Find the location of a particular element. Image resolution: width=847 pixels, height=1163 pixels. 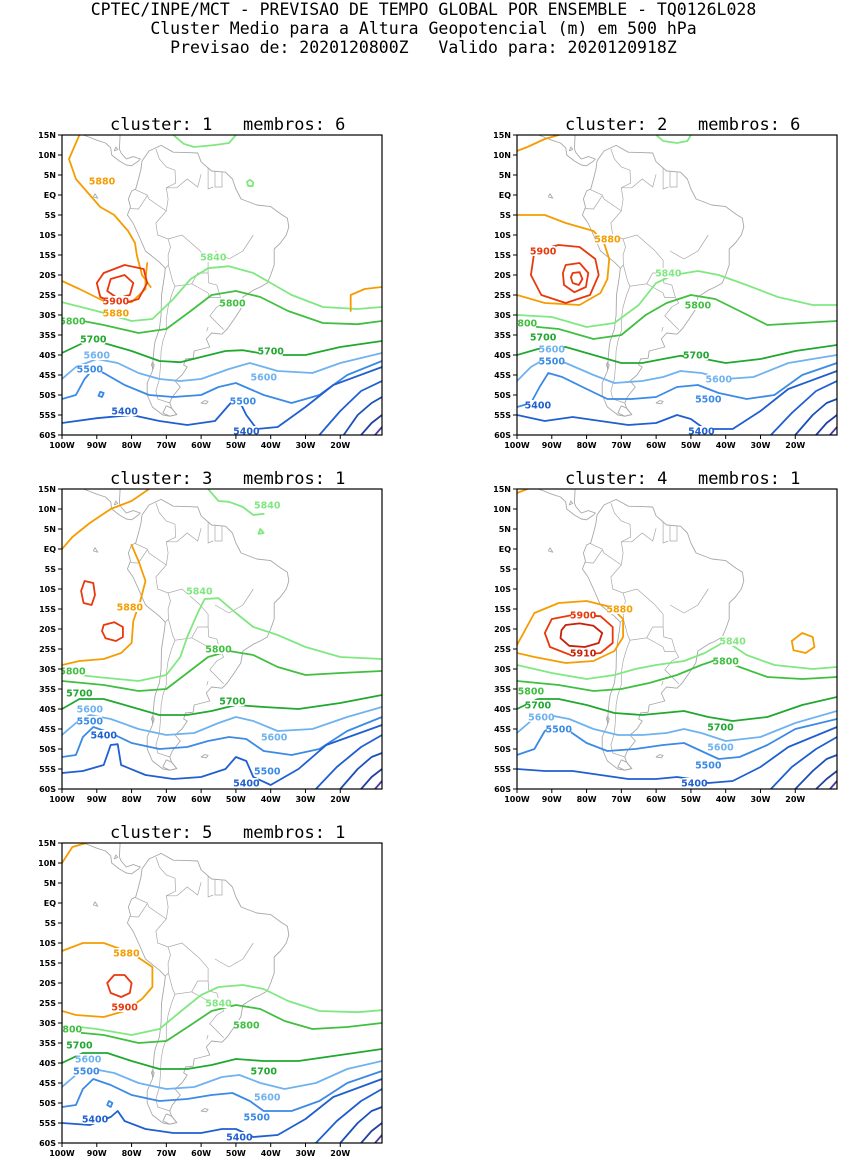

lon-label: 90W is located at coordinates (97, 1153).